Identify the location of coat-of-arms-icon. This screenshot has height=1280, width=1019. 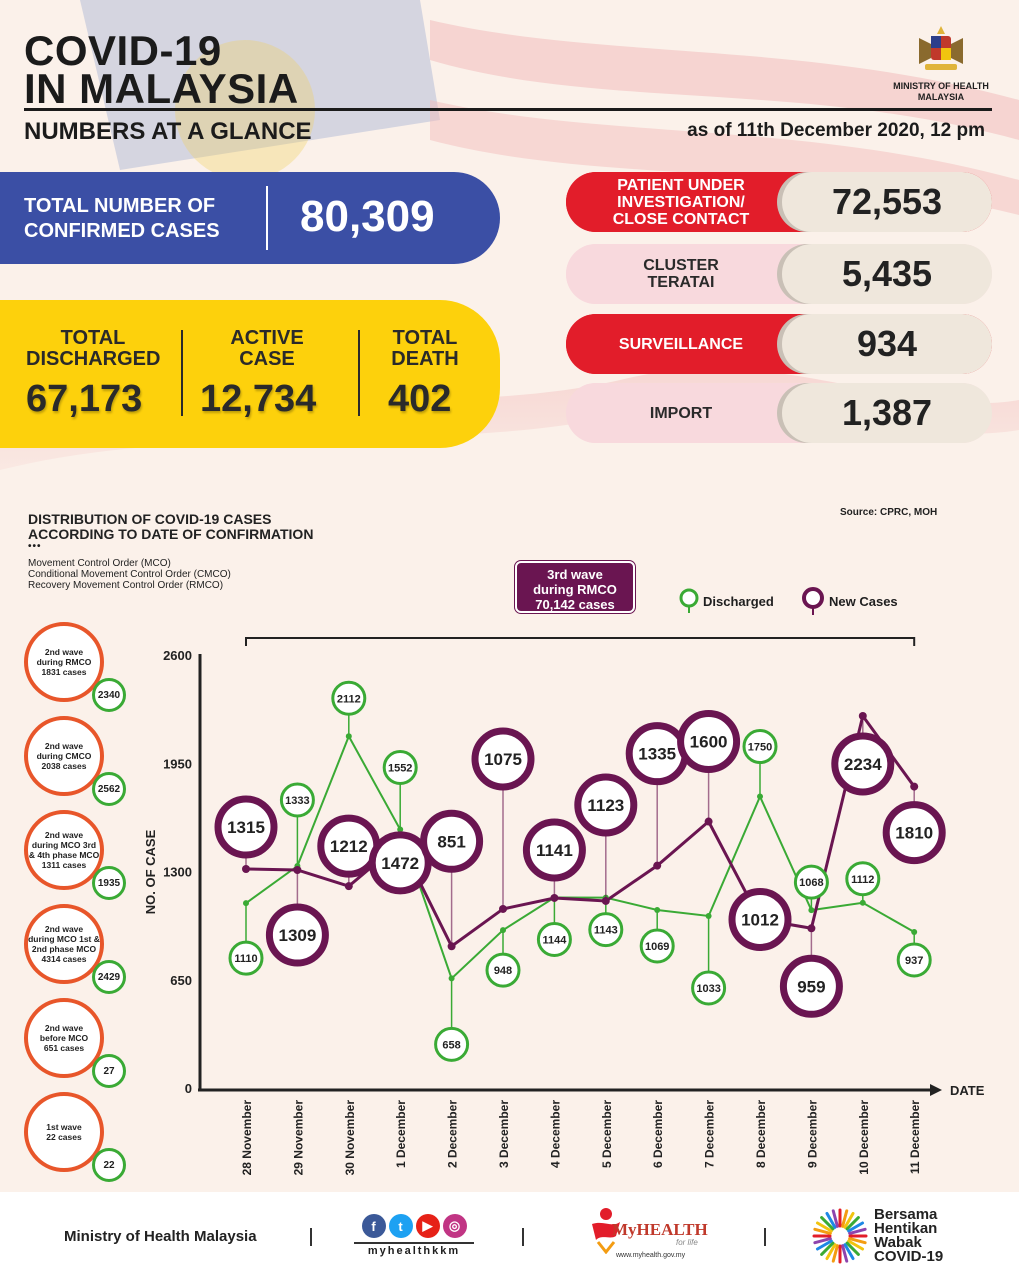
(941, 48).